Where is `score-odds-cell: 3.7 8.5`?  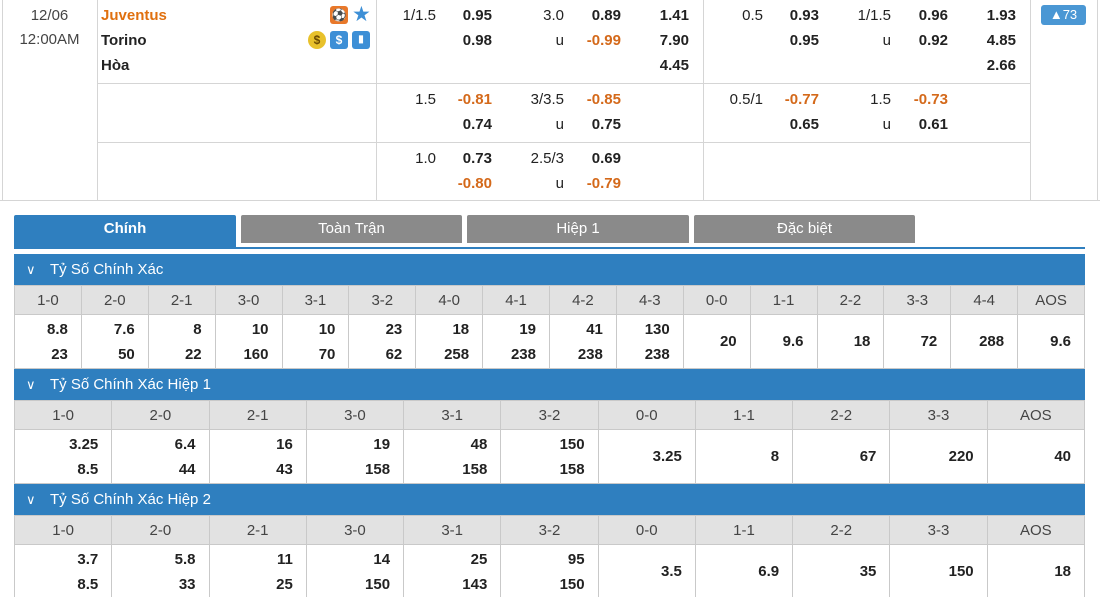
score-odds-cell: 3.7 8.5 is located at coordinates (63, 570).